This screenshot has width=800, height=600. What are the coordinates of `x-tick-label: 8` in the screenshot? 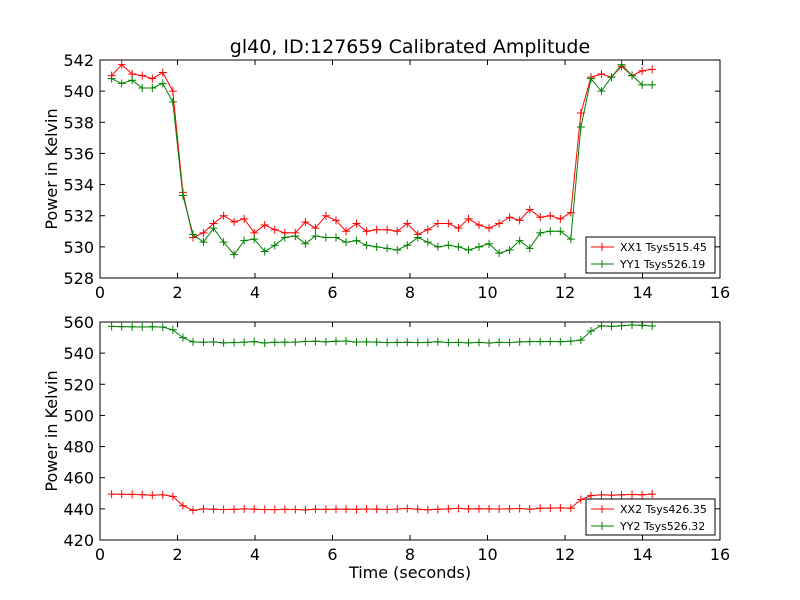 It's located at (410, 292).